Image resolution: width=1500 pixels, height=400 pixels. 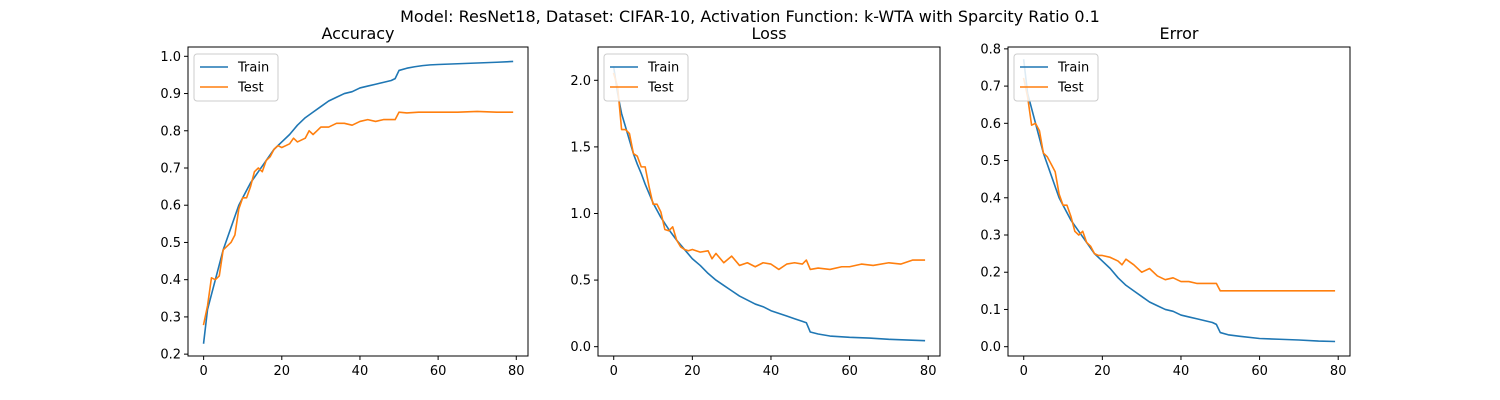 I want to click on error-y-tick-label: 0.5, so click(x=990, y=161).